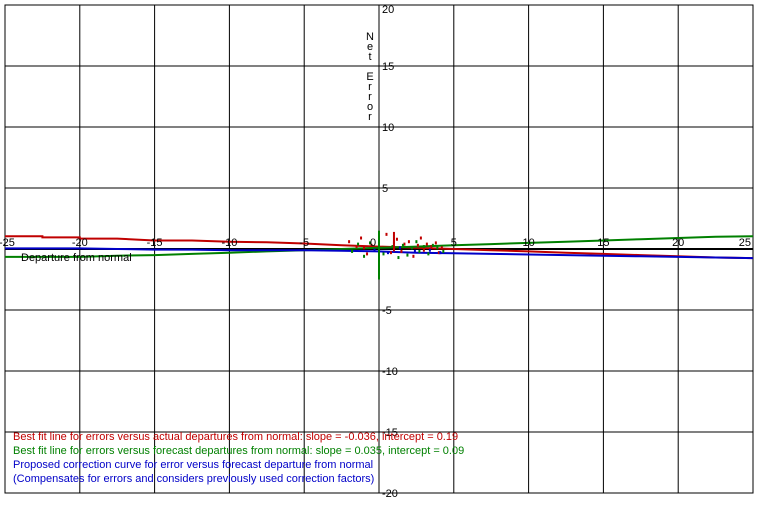  I want to click on x-tick-label: 20, so click(678, 243).